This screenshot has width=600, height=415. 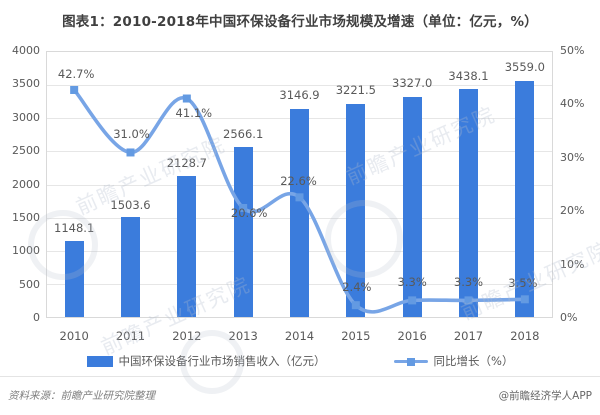 I want to click on left-axis-tick: 500, so click(x=29, y=284).